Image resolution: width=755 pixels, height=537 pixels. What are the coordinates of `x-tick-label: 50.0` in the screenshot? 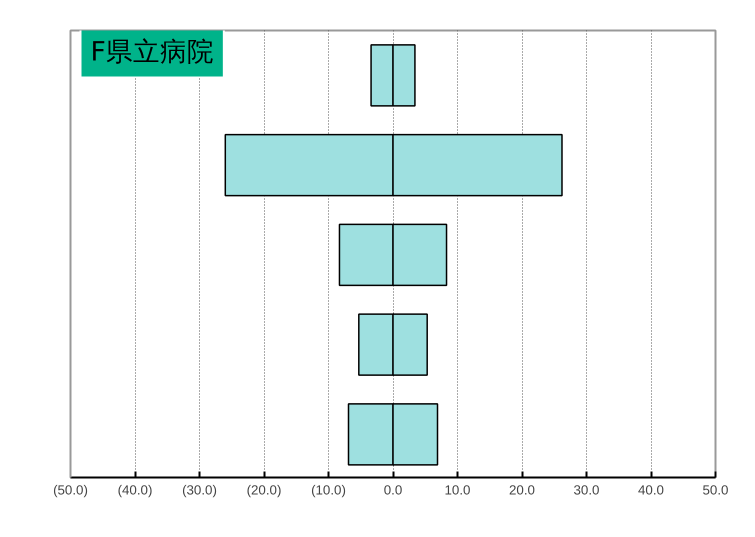 It's located at (715, 490).